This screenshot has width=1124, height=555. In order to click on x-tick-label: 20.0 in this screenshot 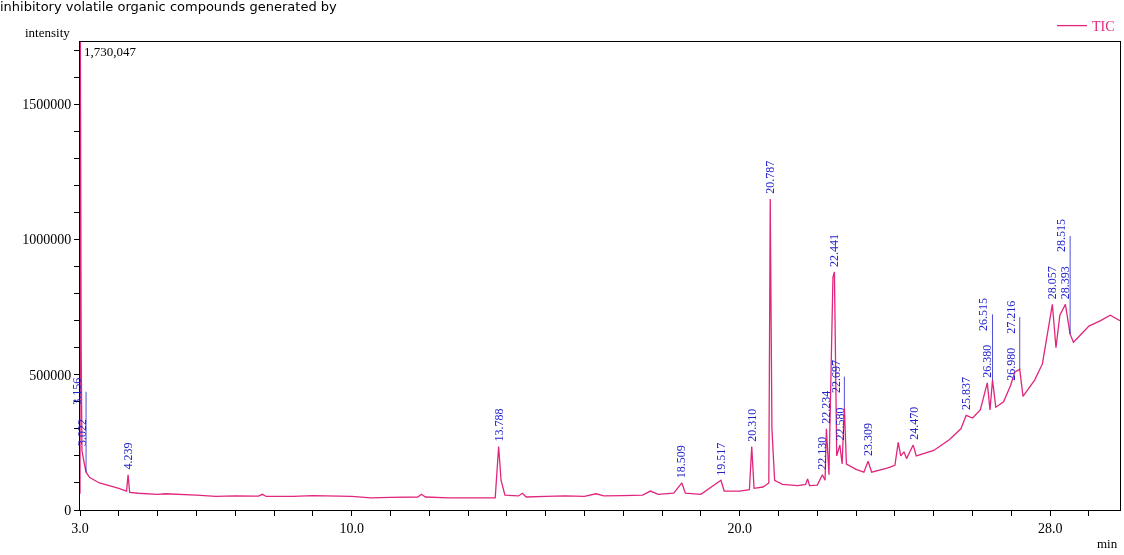, I will do `click(739, 528)`.